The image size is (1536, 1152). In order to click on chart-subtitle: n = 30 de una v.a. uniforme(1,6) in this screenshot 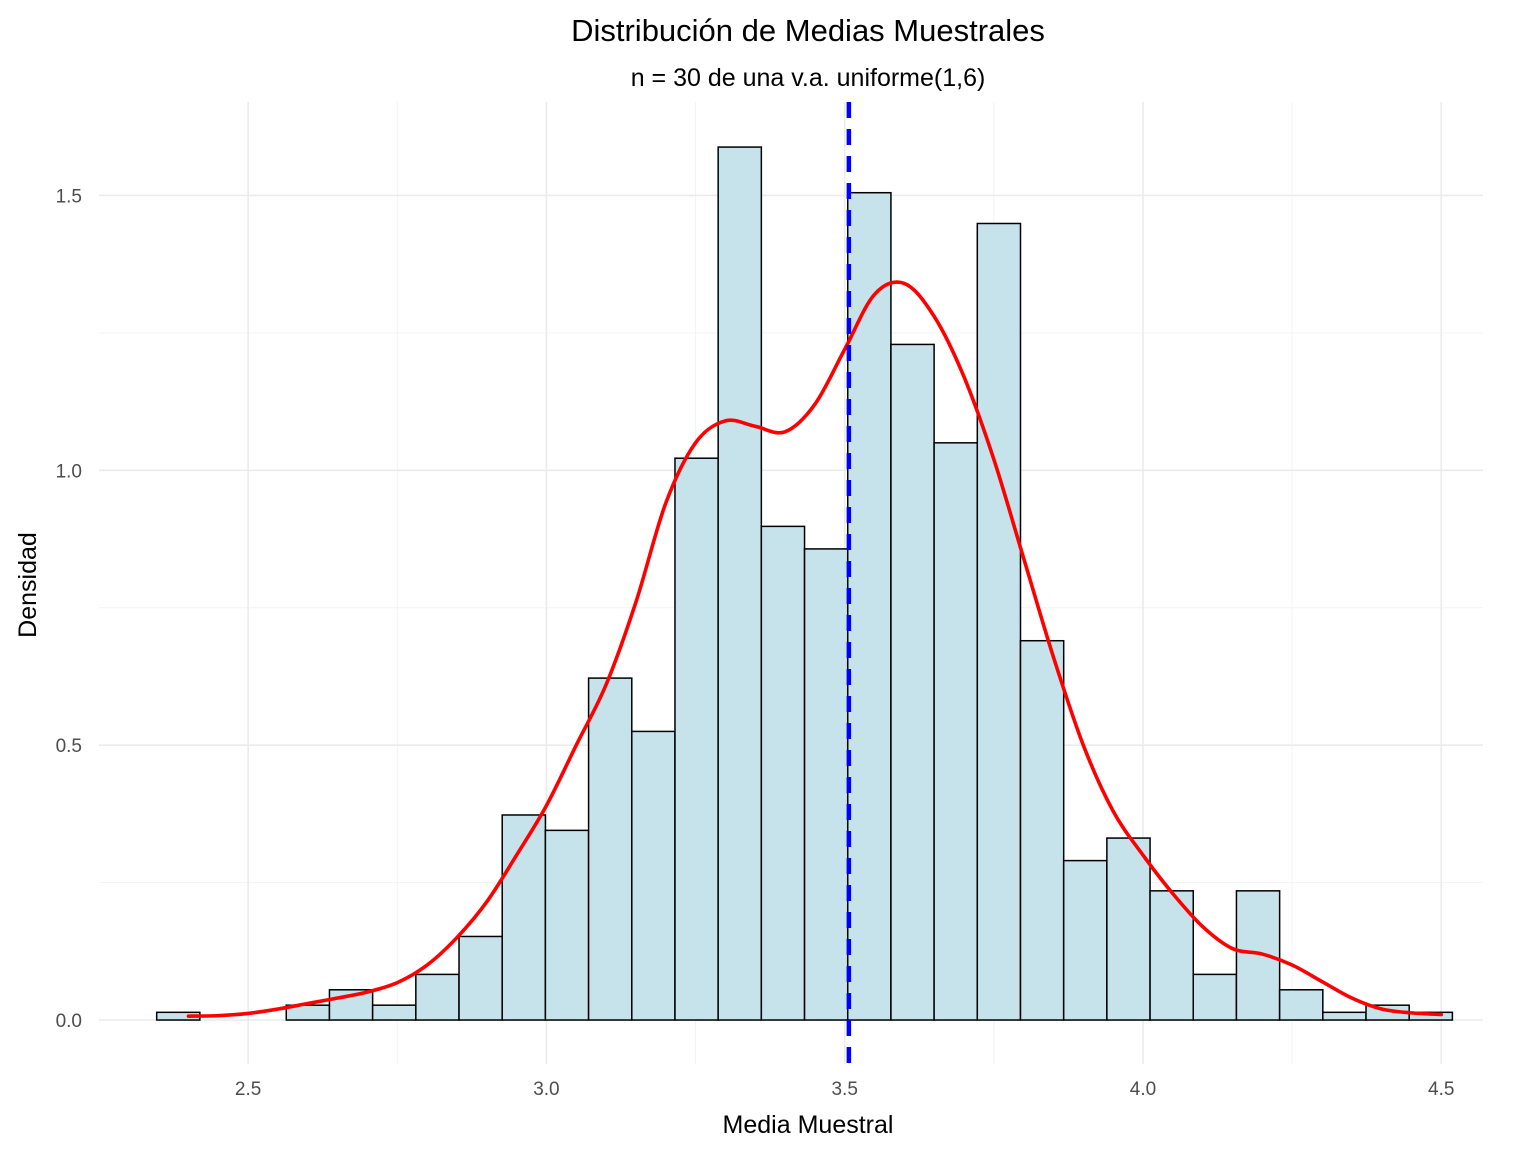, I will do `click(808, 78)`.